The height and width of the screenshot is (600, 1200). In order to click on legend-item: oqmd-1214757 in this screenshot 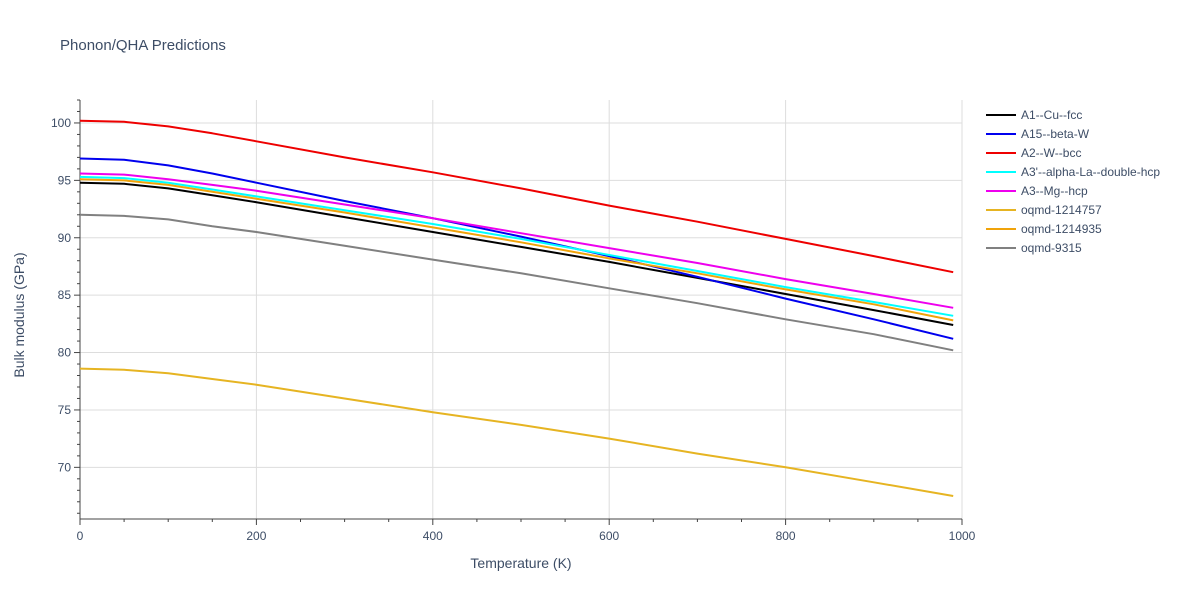, I will do `click(1044, 210)`.